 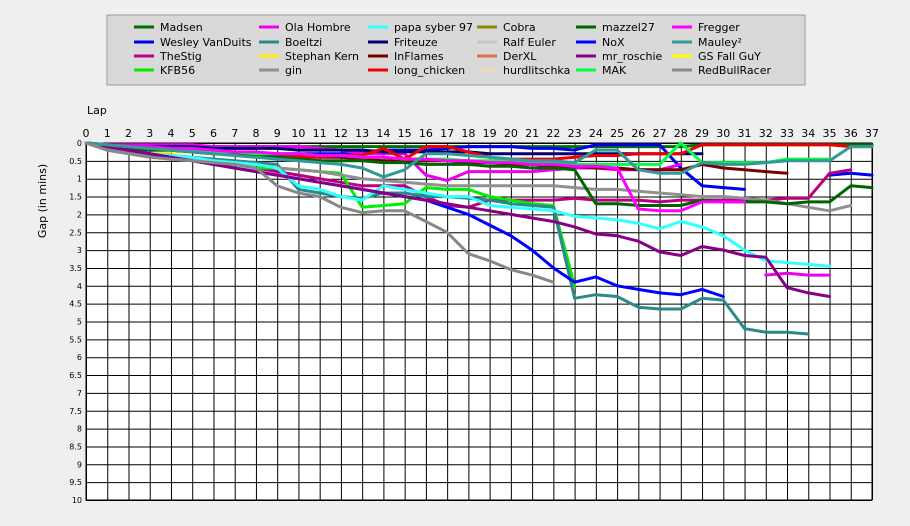 I want to click on legend-entry: Wesley VanDuits, so click(x=193, y=42).